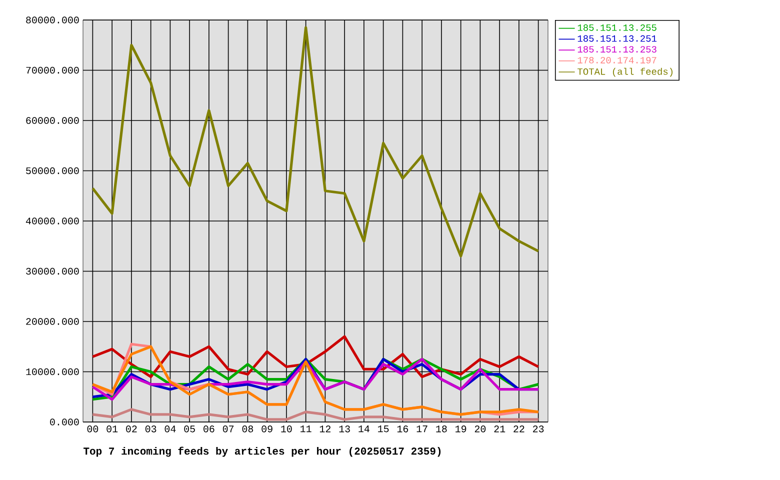  What do you see at coordinates (344, 429) in the screenshot?
I see `x-tick-label: 13` at bounding box center [344, 429].